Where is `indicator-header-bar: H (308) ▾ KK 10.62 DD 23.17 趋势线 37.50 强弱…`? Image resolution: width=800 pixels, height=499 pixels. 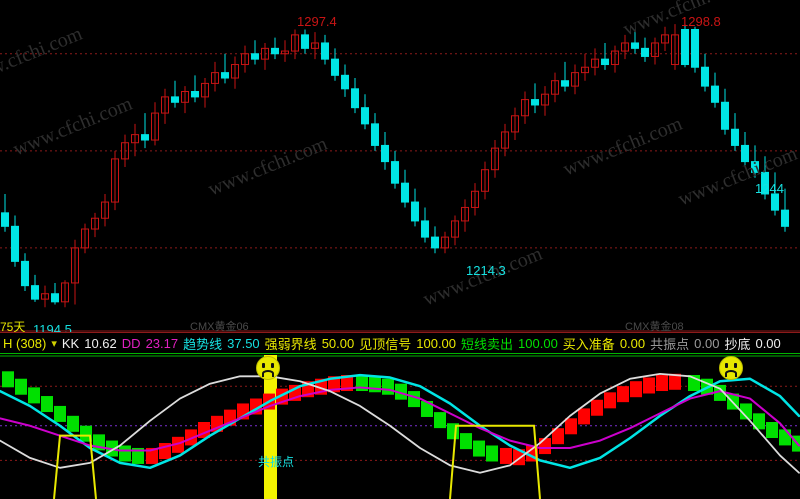
indicator-header-bar: H (308) ▾ KK 10.62 DD 23.17 趋势线 37.50 强弱… is located at coordinates (400, 343).